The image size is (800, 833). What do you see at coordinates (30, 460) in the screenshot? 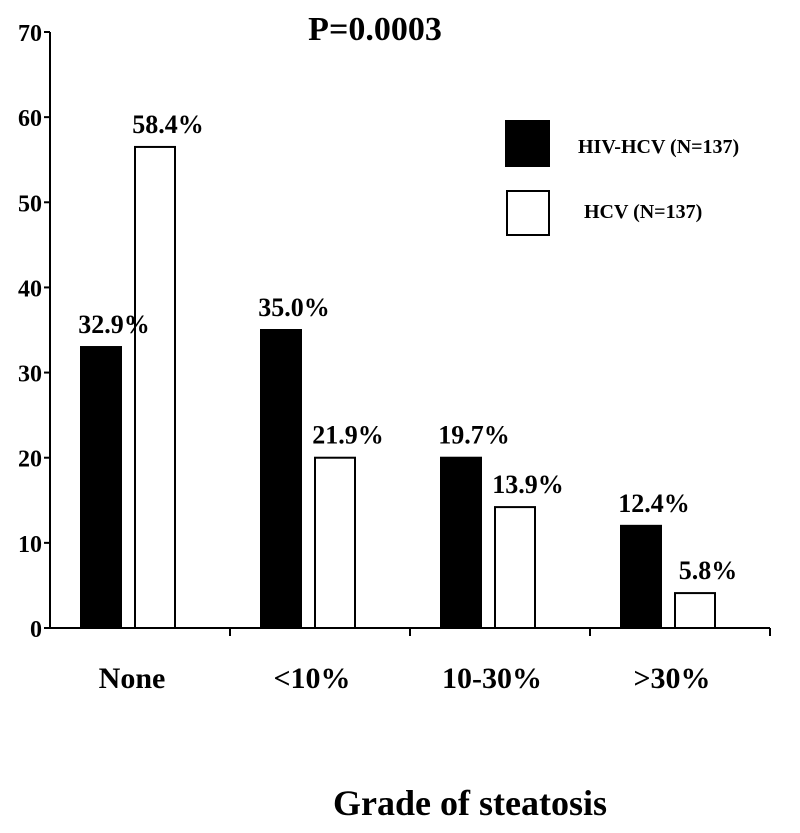
I see `y-tick-label: 20` at bounding box center [30, 460].